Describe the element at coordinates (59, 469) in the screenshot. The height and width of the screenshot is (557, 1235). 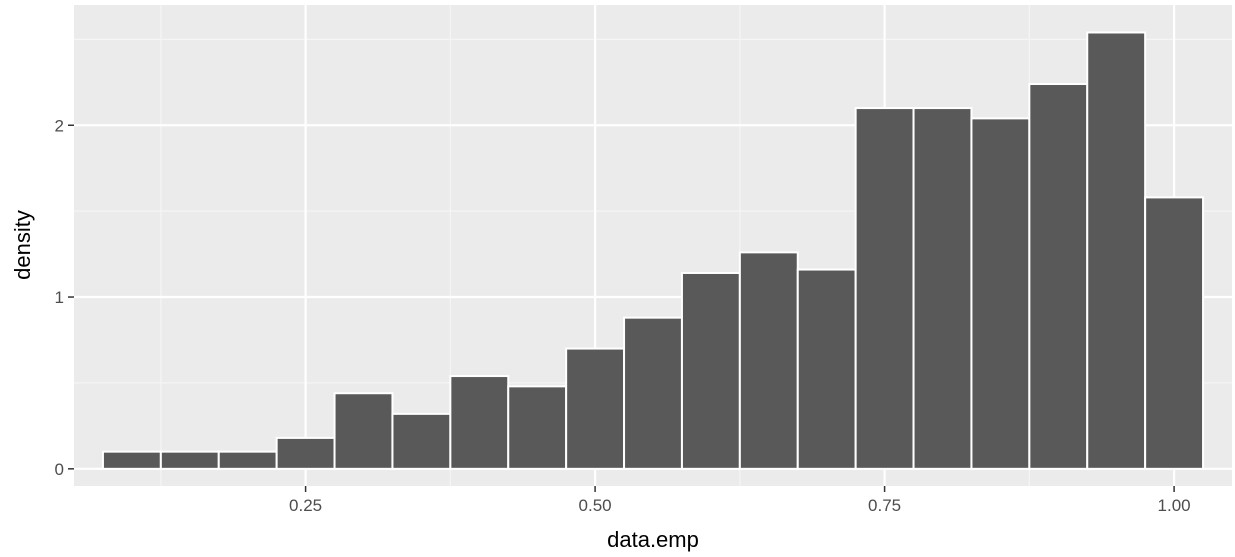
I see `y-tick-label: 0` at that location.